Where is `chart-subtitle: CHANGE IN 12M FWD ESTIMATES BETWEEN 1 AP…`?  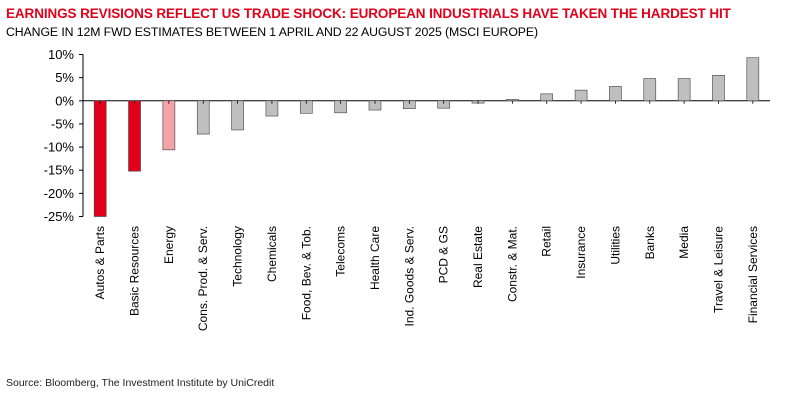
chart-subtitle: CHANGE IN 12M FWD ESTIMATES BETWEEN 1 AP… is located at coordinates (272, 32).